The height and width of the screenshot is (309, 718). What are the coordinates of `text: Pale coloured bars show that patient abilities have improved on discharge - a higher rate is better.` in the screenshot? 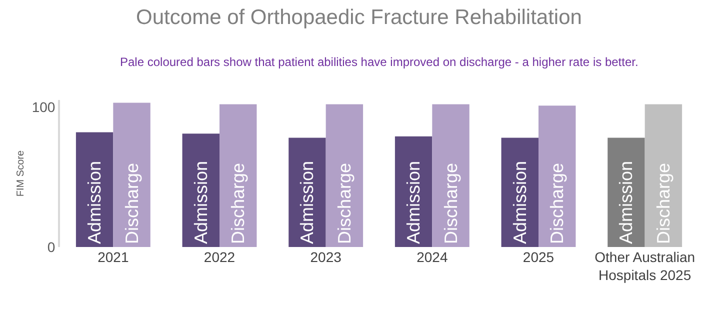 It's located at (379, 62).